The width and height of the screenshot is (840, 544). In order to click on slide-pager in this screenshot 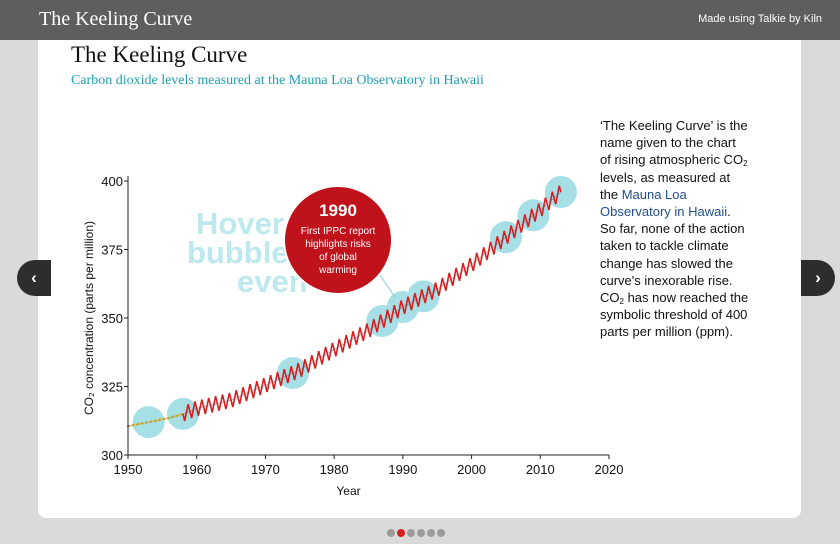, I will do `click(417, 533)`.